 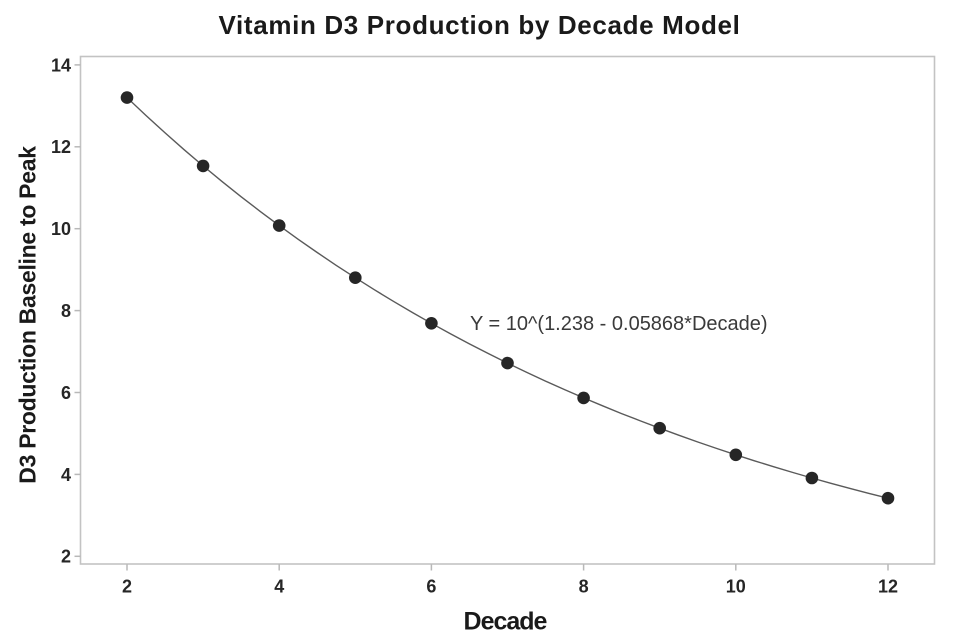 What do you see at coordinates (506, 622) in the screenshot?
I see `svg-text: Decade` at bounding box center [506, 622].